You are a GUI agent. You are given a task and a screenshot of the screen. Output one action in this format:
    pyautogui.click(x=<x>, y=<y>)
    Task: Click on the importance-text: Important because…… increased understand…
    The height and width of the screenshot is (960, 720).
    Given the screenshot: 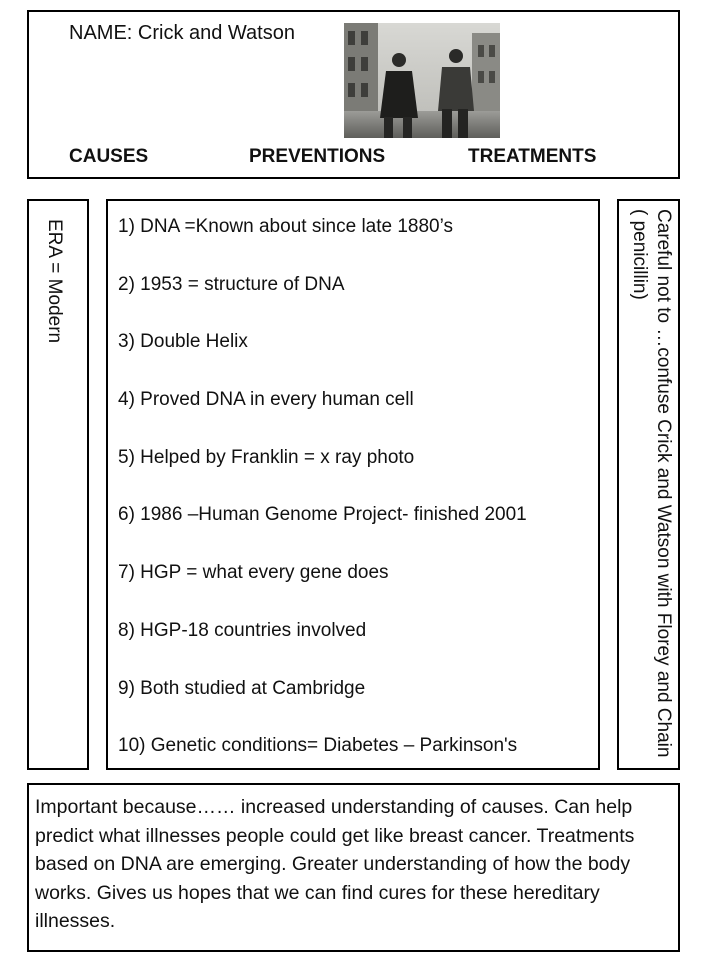 What is the action you would take?
    pyautogui.click(x=335, y=864)
    